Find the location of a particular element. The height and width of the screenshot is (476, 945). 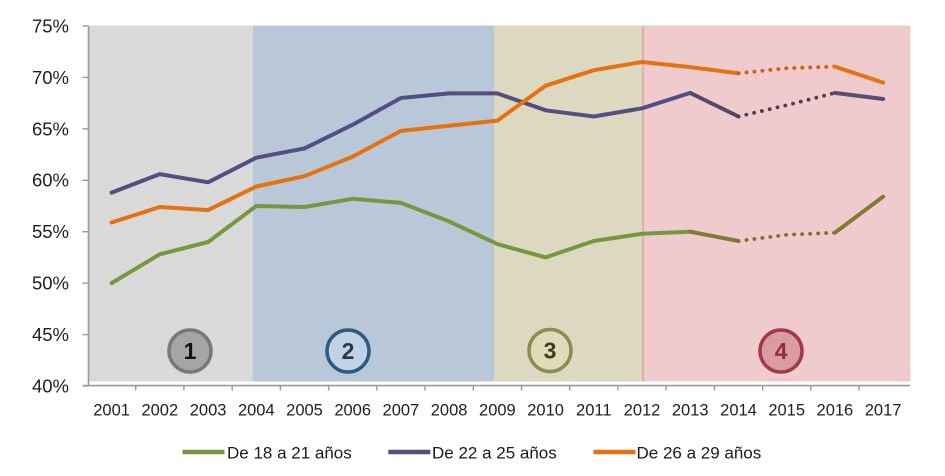

svg-text: De 18 a 21 años is located at coordinates (289, 453).